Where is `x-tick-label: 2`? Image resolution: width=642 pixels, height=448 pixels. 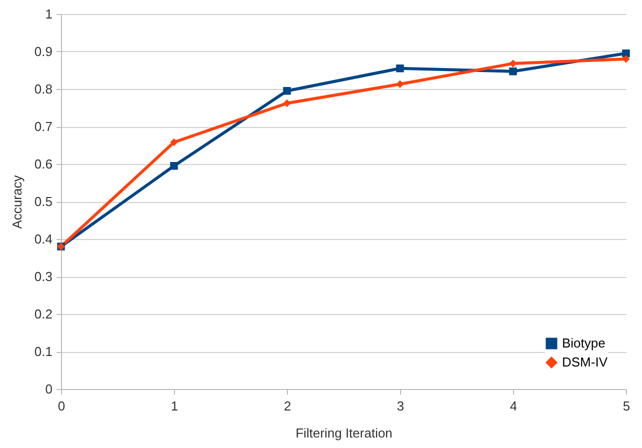
x-tick-label: 2 is located at coordinates (288, 406).